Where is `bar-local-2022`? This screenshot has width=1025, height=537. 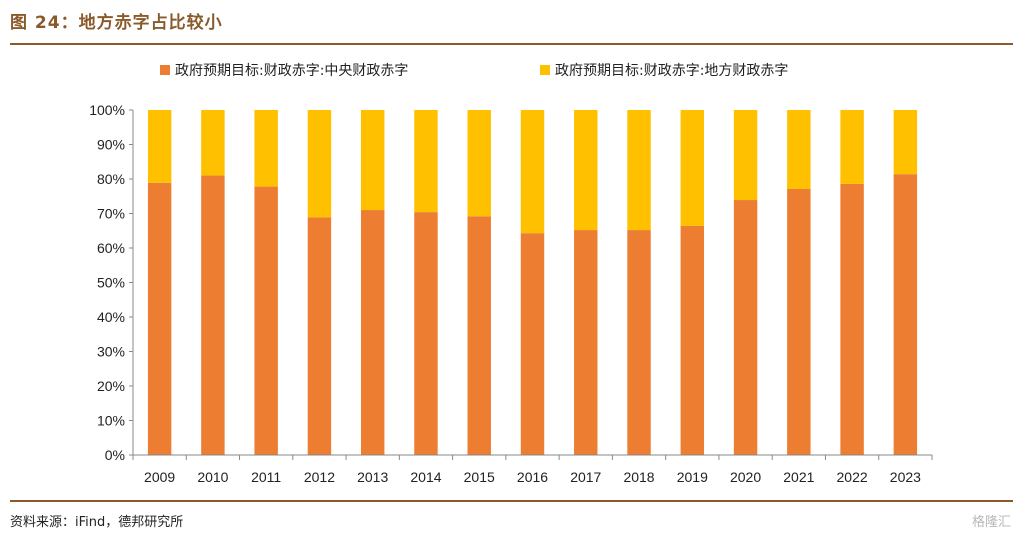 bar-local-2022 is located at coordinates (852, 147).